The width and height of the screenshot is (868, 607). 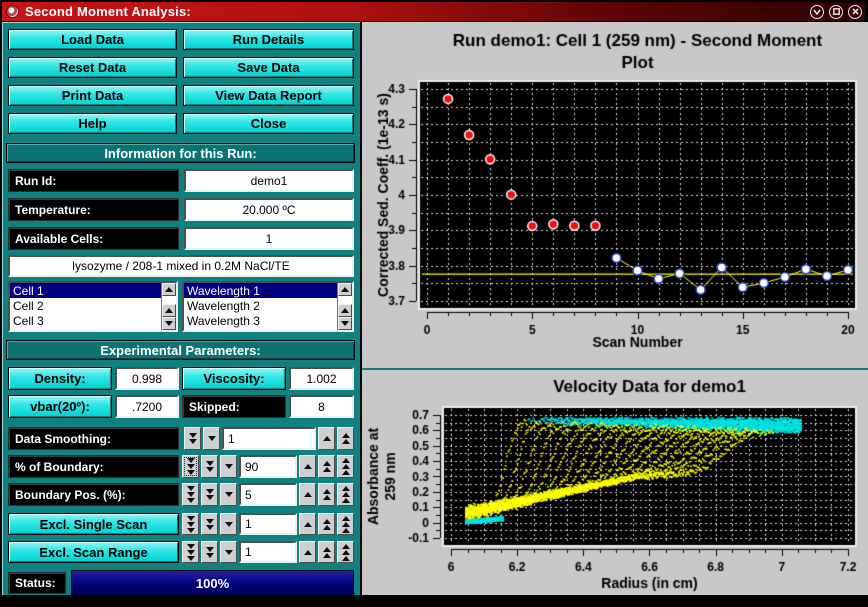 I want to click on wavelength-list-item: Wavelength 1, so click(x=260, y=291).